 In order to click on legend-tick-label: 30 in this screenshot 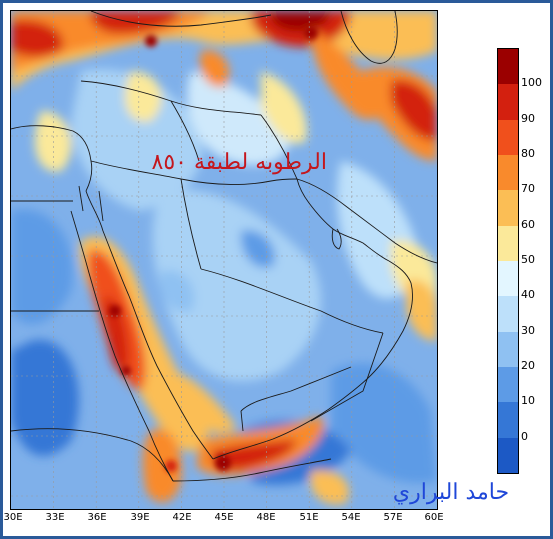, I will do `click(528, 330)`.